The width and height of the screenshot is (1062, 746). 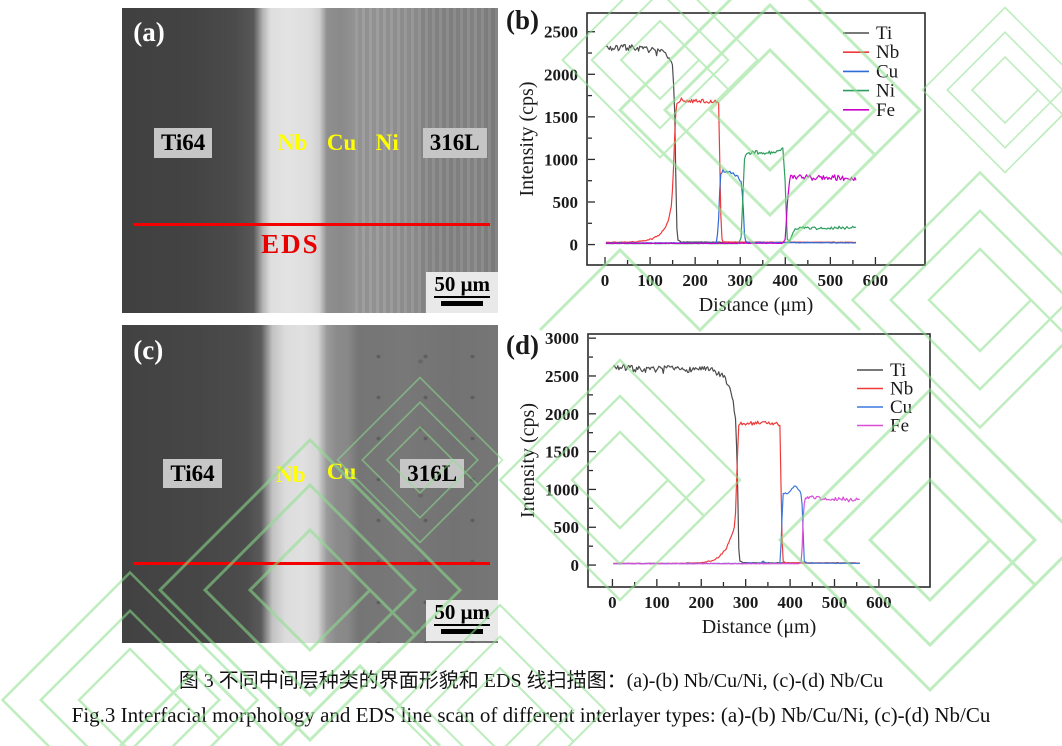 I want to click on panel-b-letter: (b), so click(x=522, y=20).